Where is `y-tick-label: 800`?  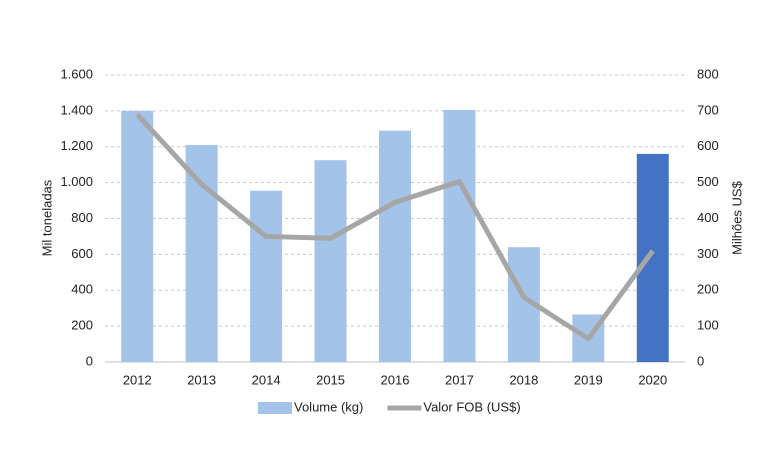 y-tick-label: 800 is located at coordinates (82, 217).